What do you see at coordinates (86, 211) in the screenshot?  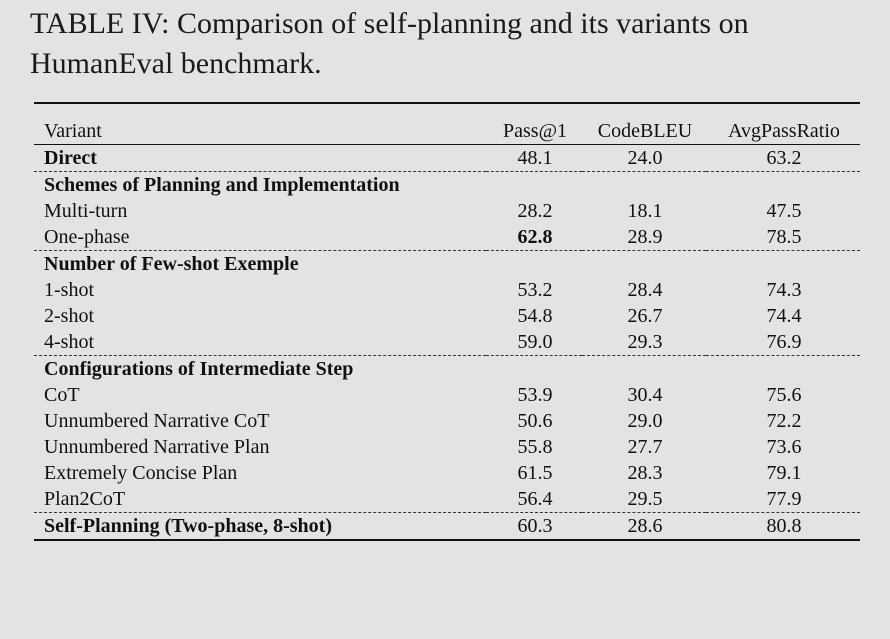 I see `row-label: Multi-turn` at bounding box center [86, 211].